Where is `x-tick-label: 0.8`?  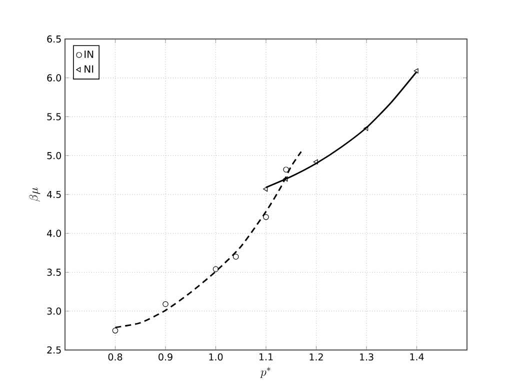
x-tick-label: 0.8 is located at coordinates (115, 357).